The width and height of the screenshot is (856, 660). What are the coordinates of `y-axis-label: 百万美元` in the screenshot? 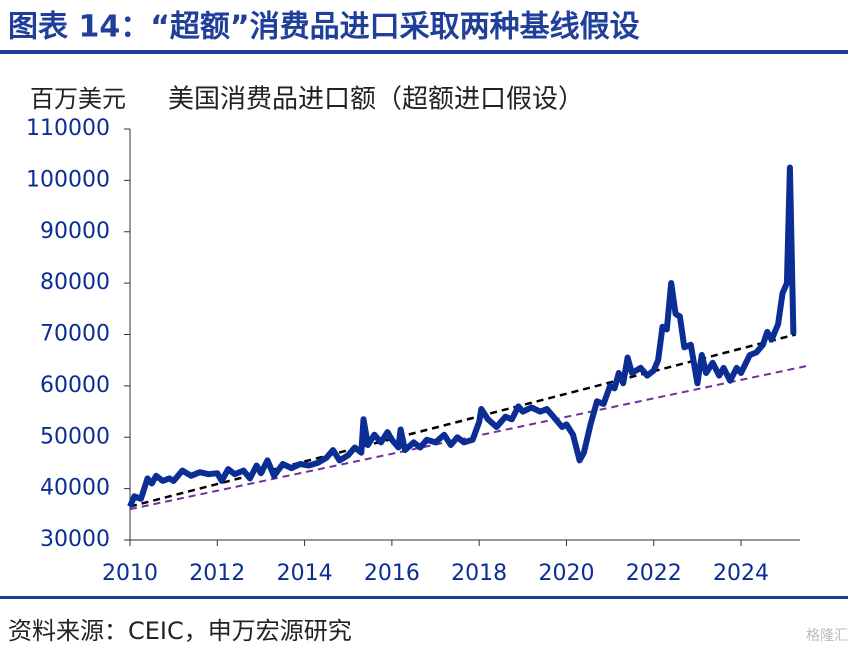 It's located at (78, 99).